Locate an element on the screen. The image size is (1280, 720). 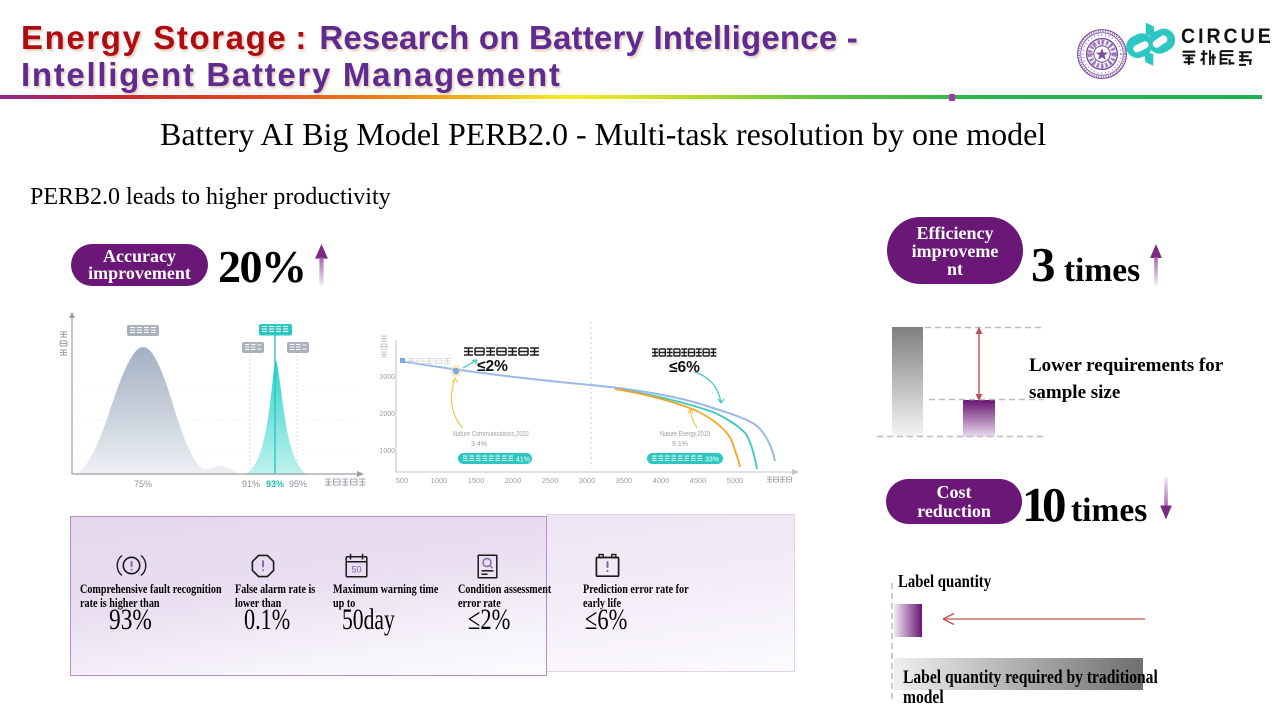
svg-text: 33% is located at coordinates (712, 460).